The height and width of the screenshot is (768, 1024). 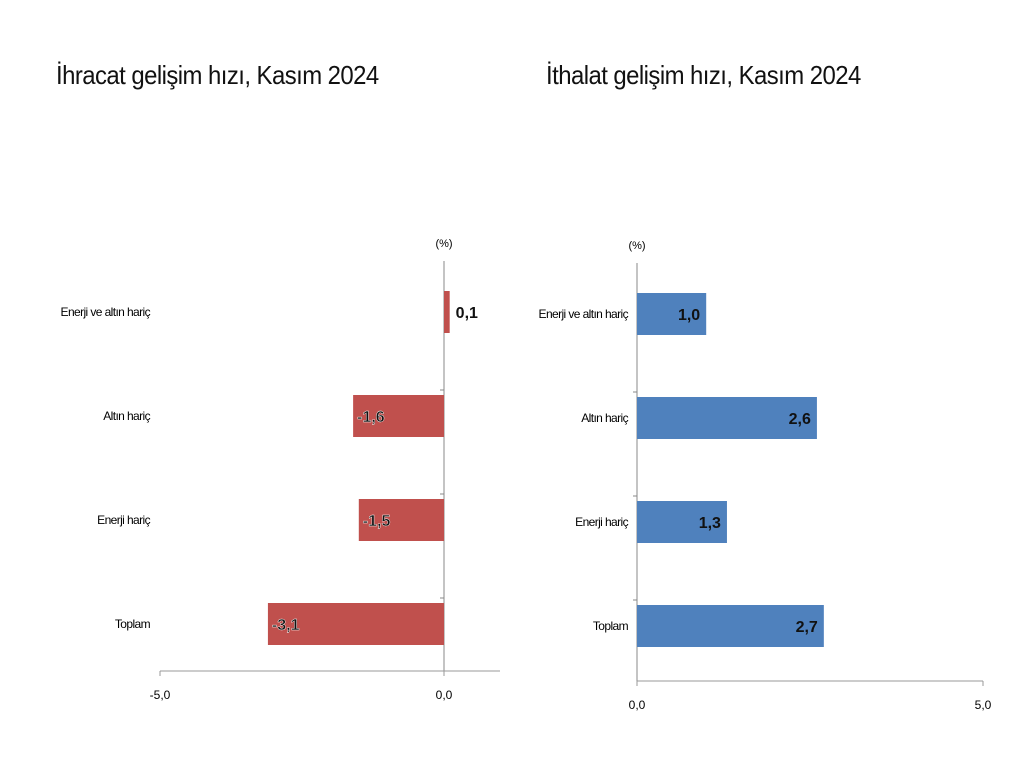 I want to click on export-value-label: -1,6, so click(x=371, y=417).